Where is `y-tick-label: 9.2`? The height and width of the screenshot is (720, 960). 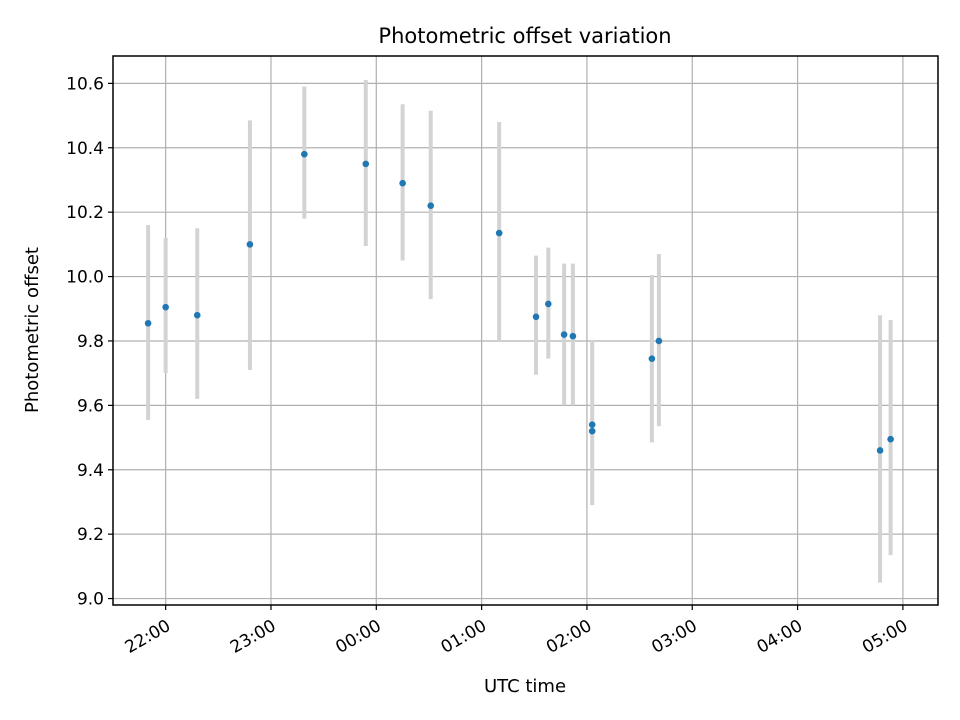 y-tick-label: 9.2 is located at coordinates (90, 535).